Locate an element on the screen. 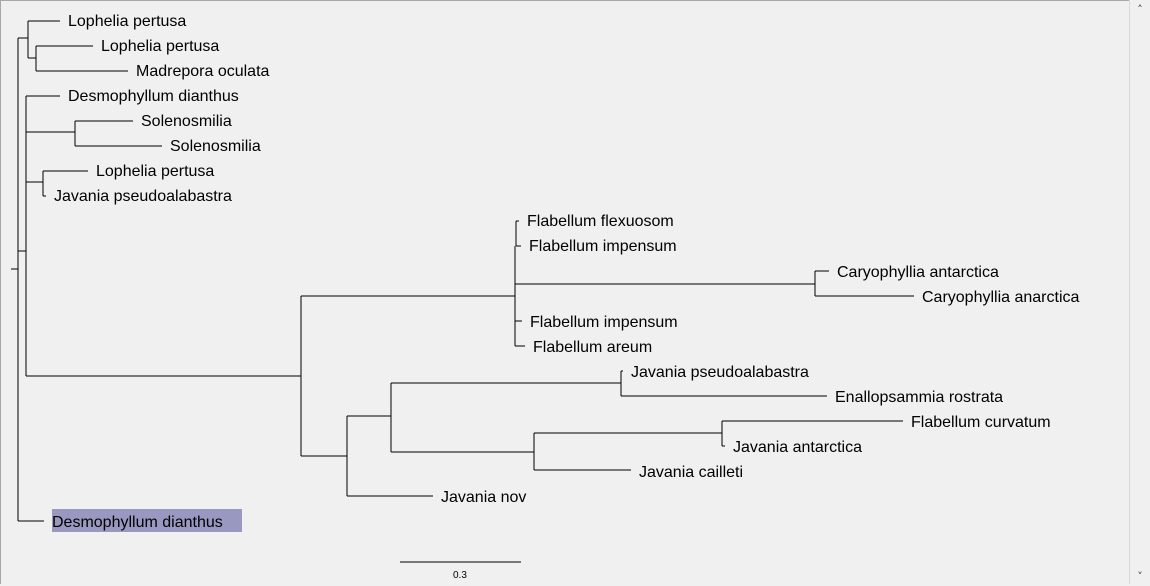 Image resolution: width=1150 pixels, height=586 pixels. leaf-label: Caryophyllia antarctica is located at coordinates (918, 272).